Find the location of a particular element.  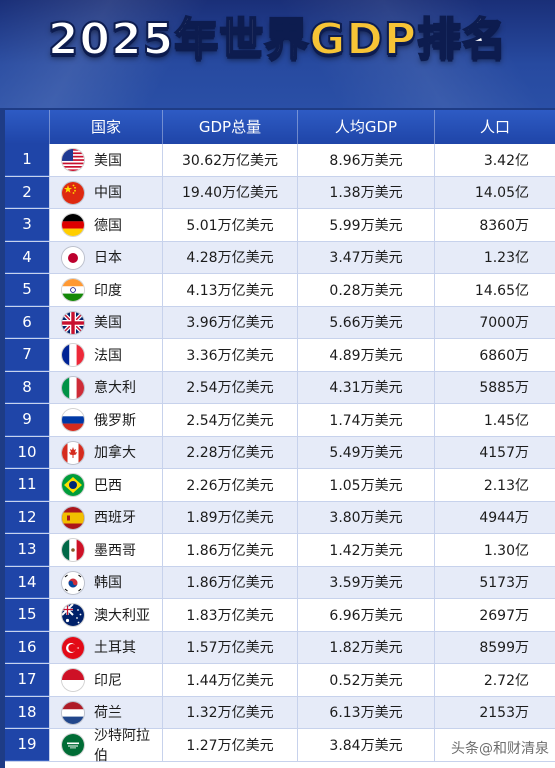

rank-cell: 4 is located at coordinates (27, 257).